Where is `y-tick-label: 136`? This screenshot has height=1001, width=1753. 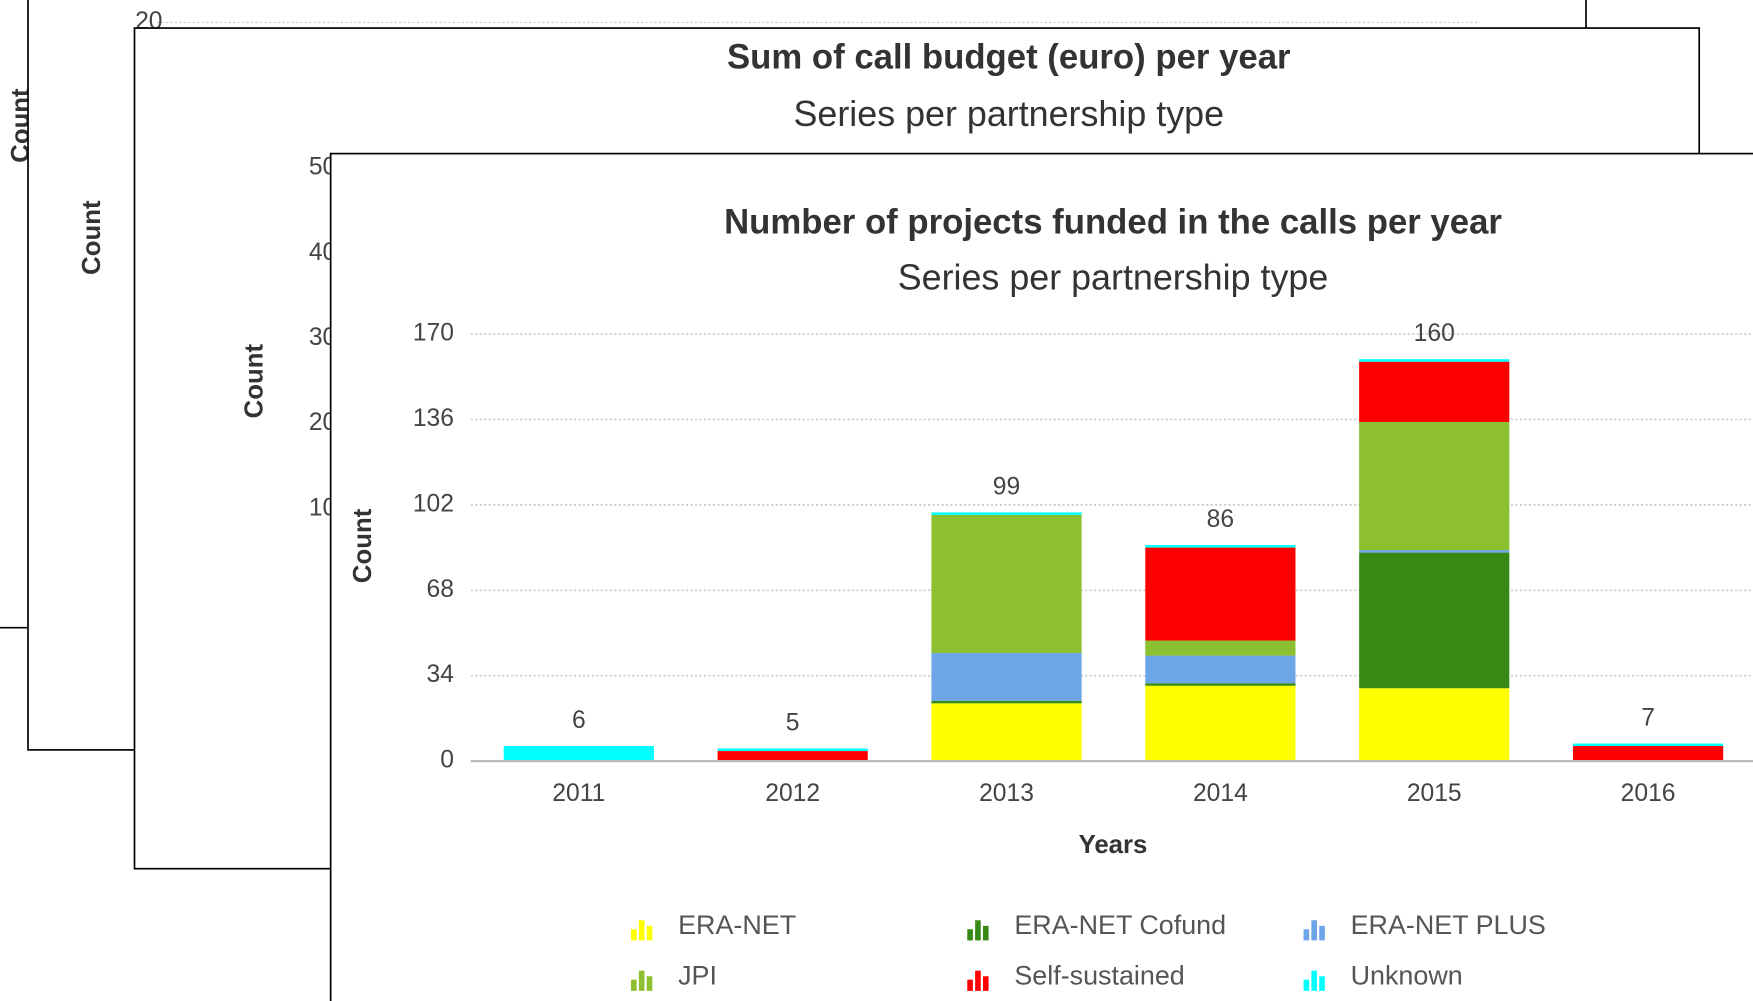 y-tick-label: 136 is located at coordinates (433, 418).